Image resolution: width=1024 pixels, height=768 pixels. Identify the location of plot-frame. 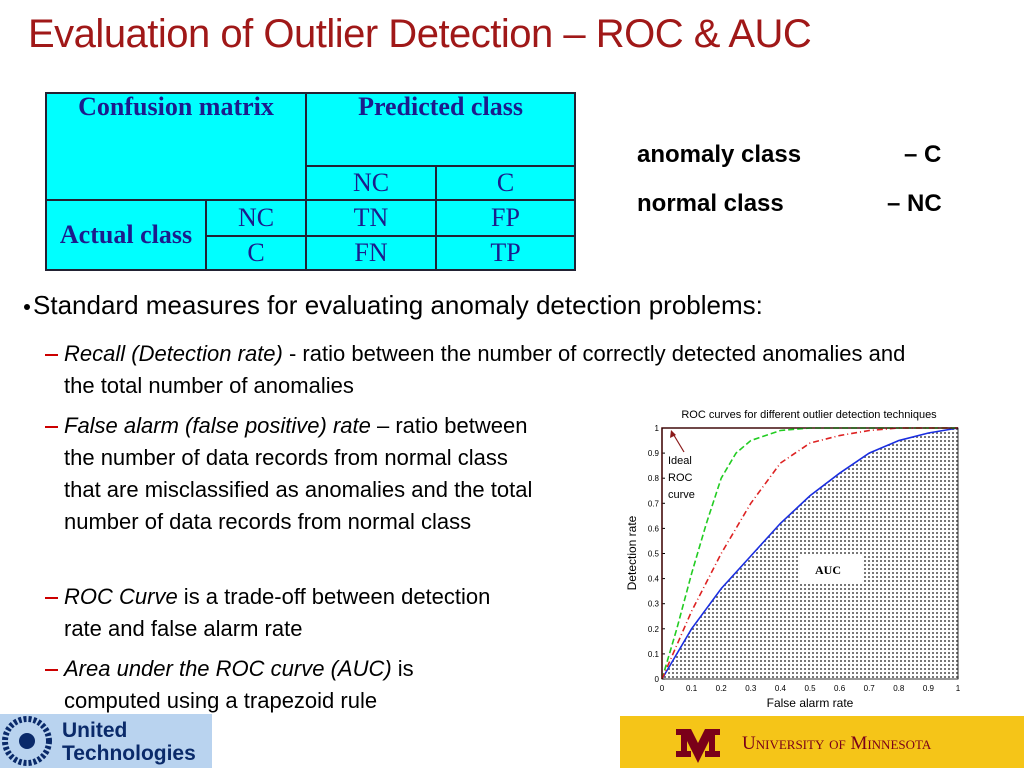
(810, 553).